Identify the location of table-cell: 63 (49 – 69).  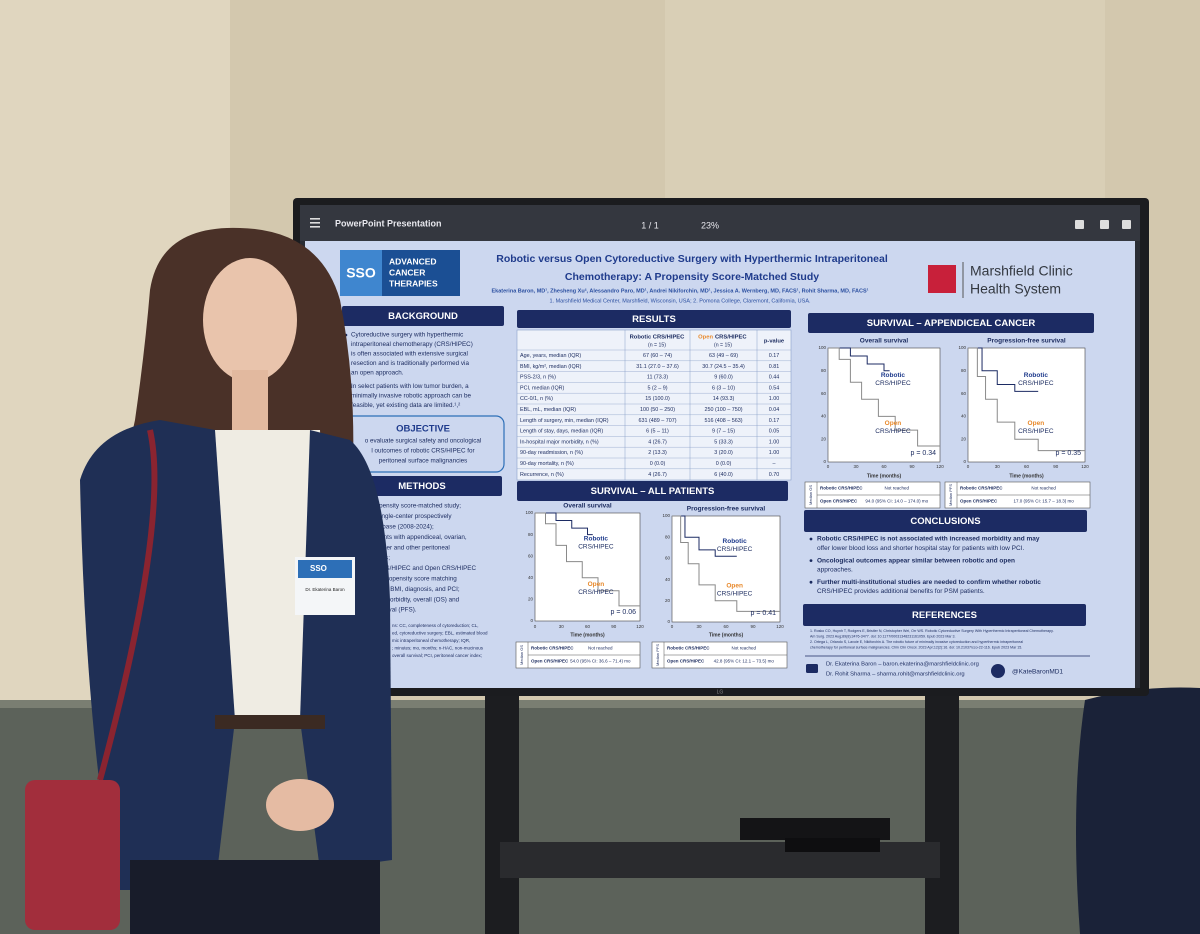
(723, 356).